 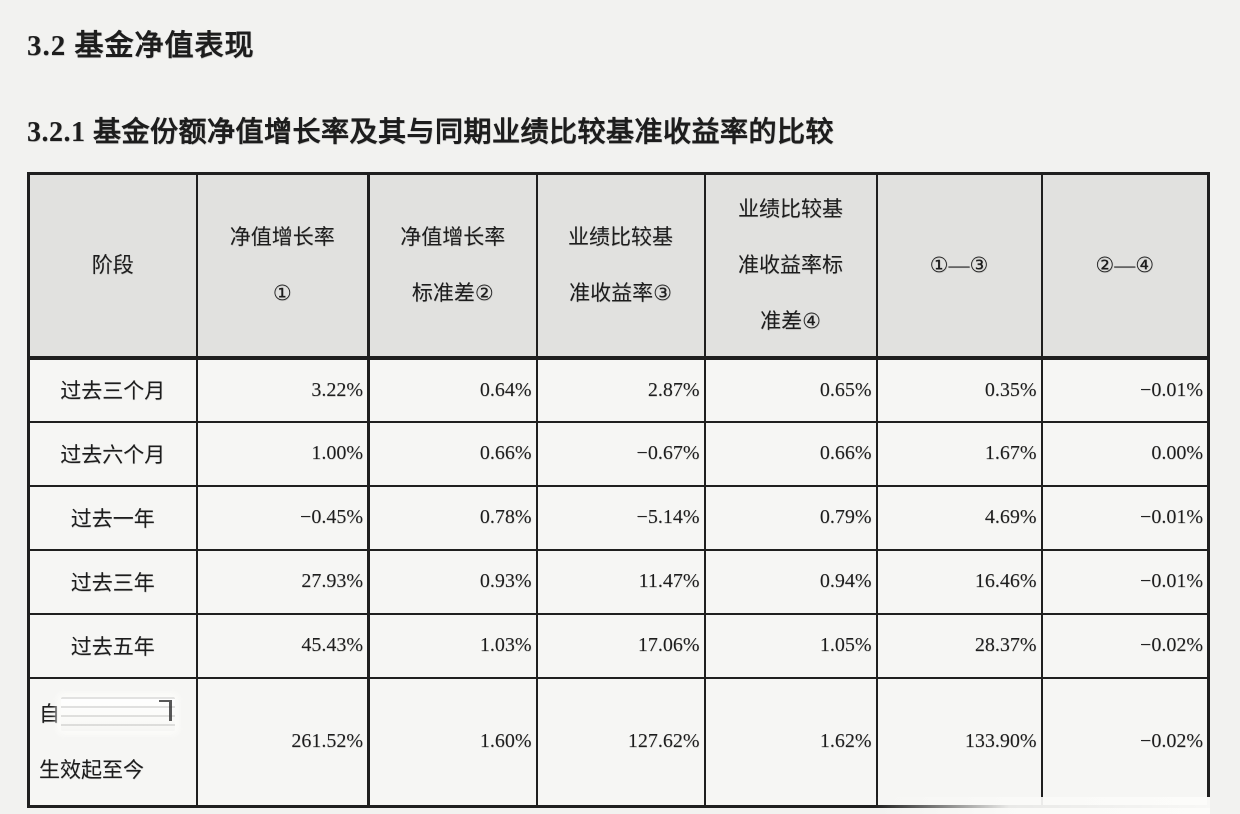 I want to click on value-cell: 127.62%, so click(x=620, y=742).